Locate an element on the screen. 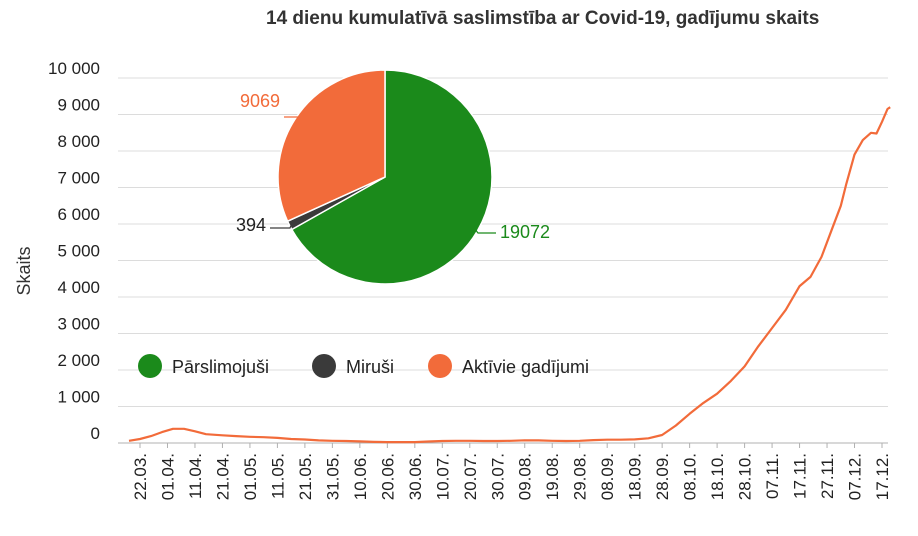  y-axis-label: Skaits is located at coordinates (24, 270).